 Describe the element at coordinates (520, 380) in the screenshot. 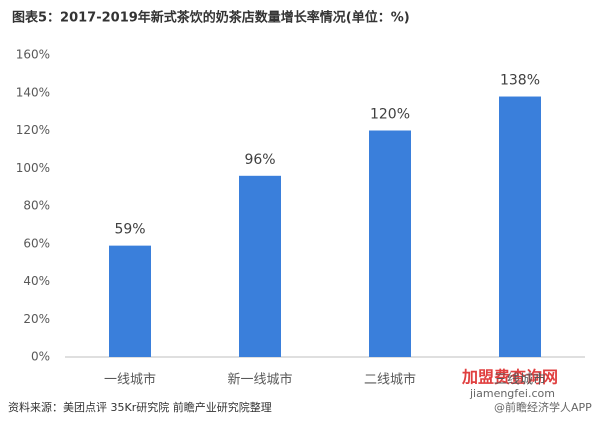

I see `x-tick-label: 三线城市` at that location.